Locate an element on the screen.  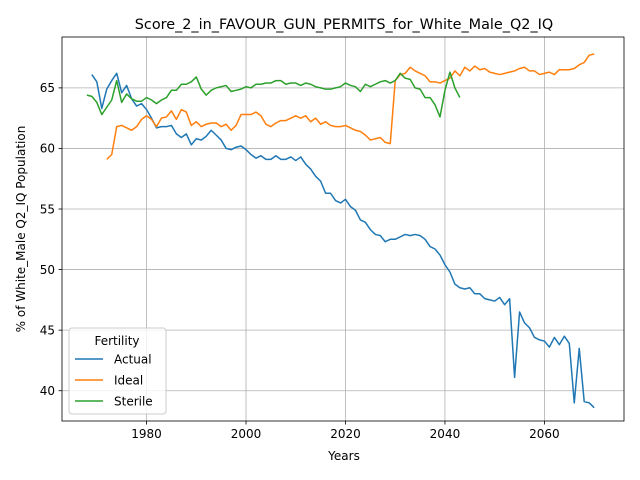
y-tick-label: 45 is located at coordinates (47, 330).